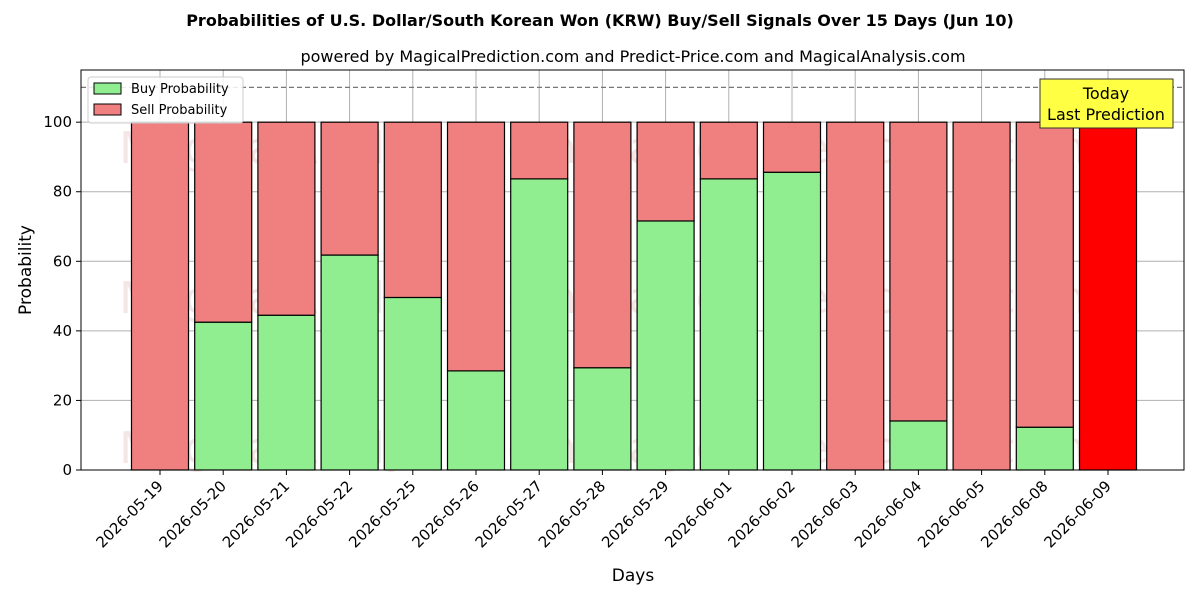 This screenshot has height=600, width=1200. I want to click on legend-box, so click(165, 100).